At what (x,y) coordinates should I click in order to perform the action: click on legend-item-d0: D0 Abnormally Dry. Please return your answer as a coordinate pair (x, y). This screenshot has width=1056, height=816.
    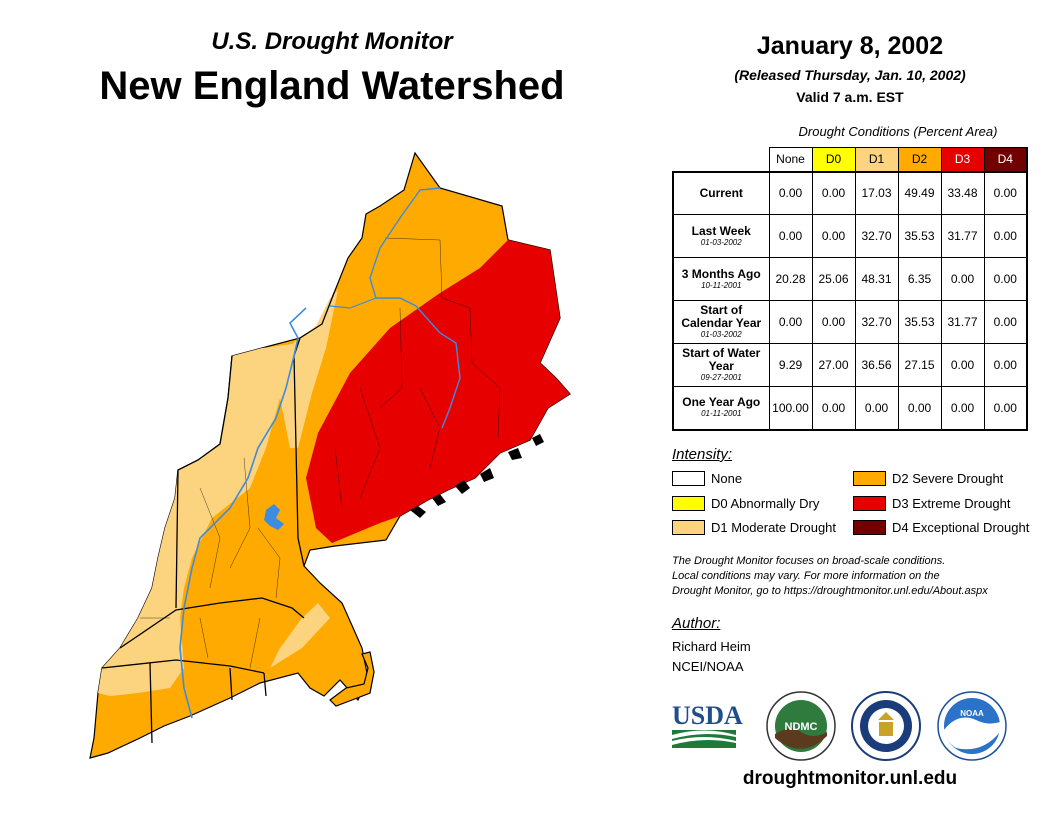
    Looking at the image, I should click on (745, 503).